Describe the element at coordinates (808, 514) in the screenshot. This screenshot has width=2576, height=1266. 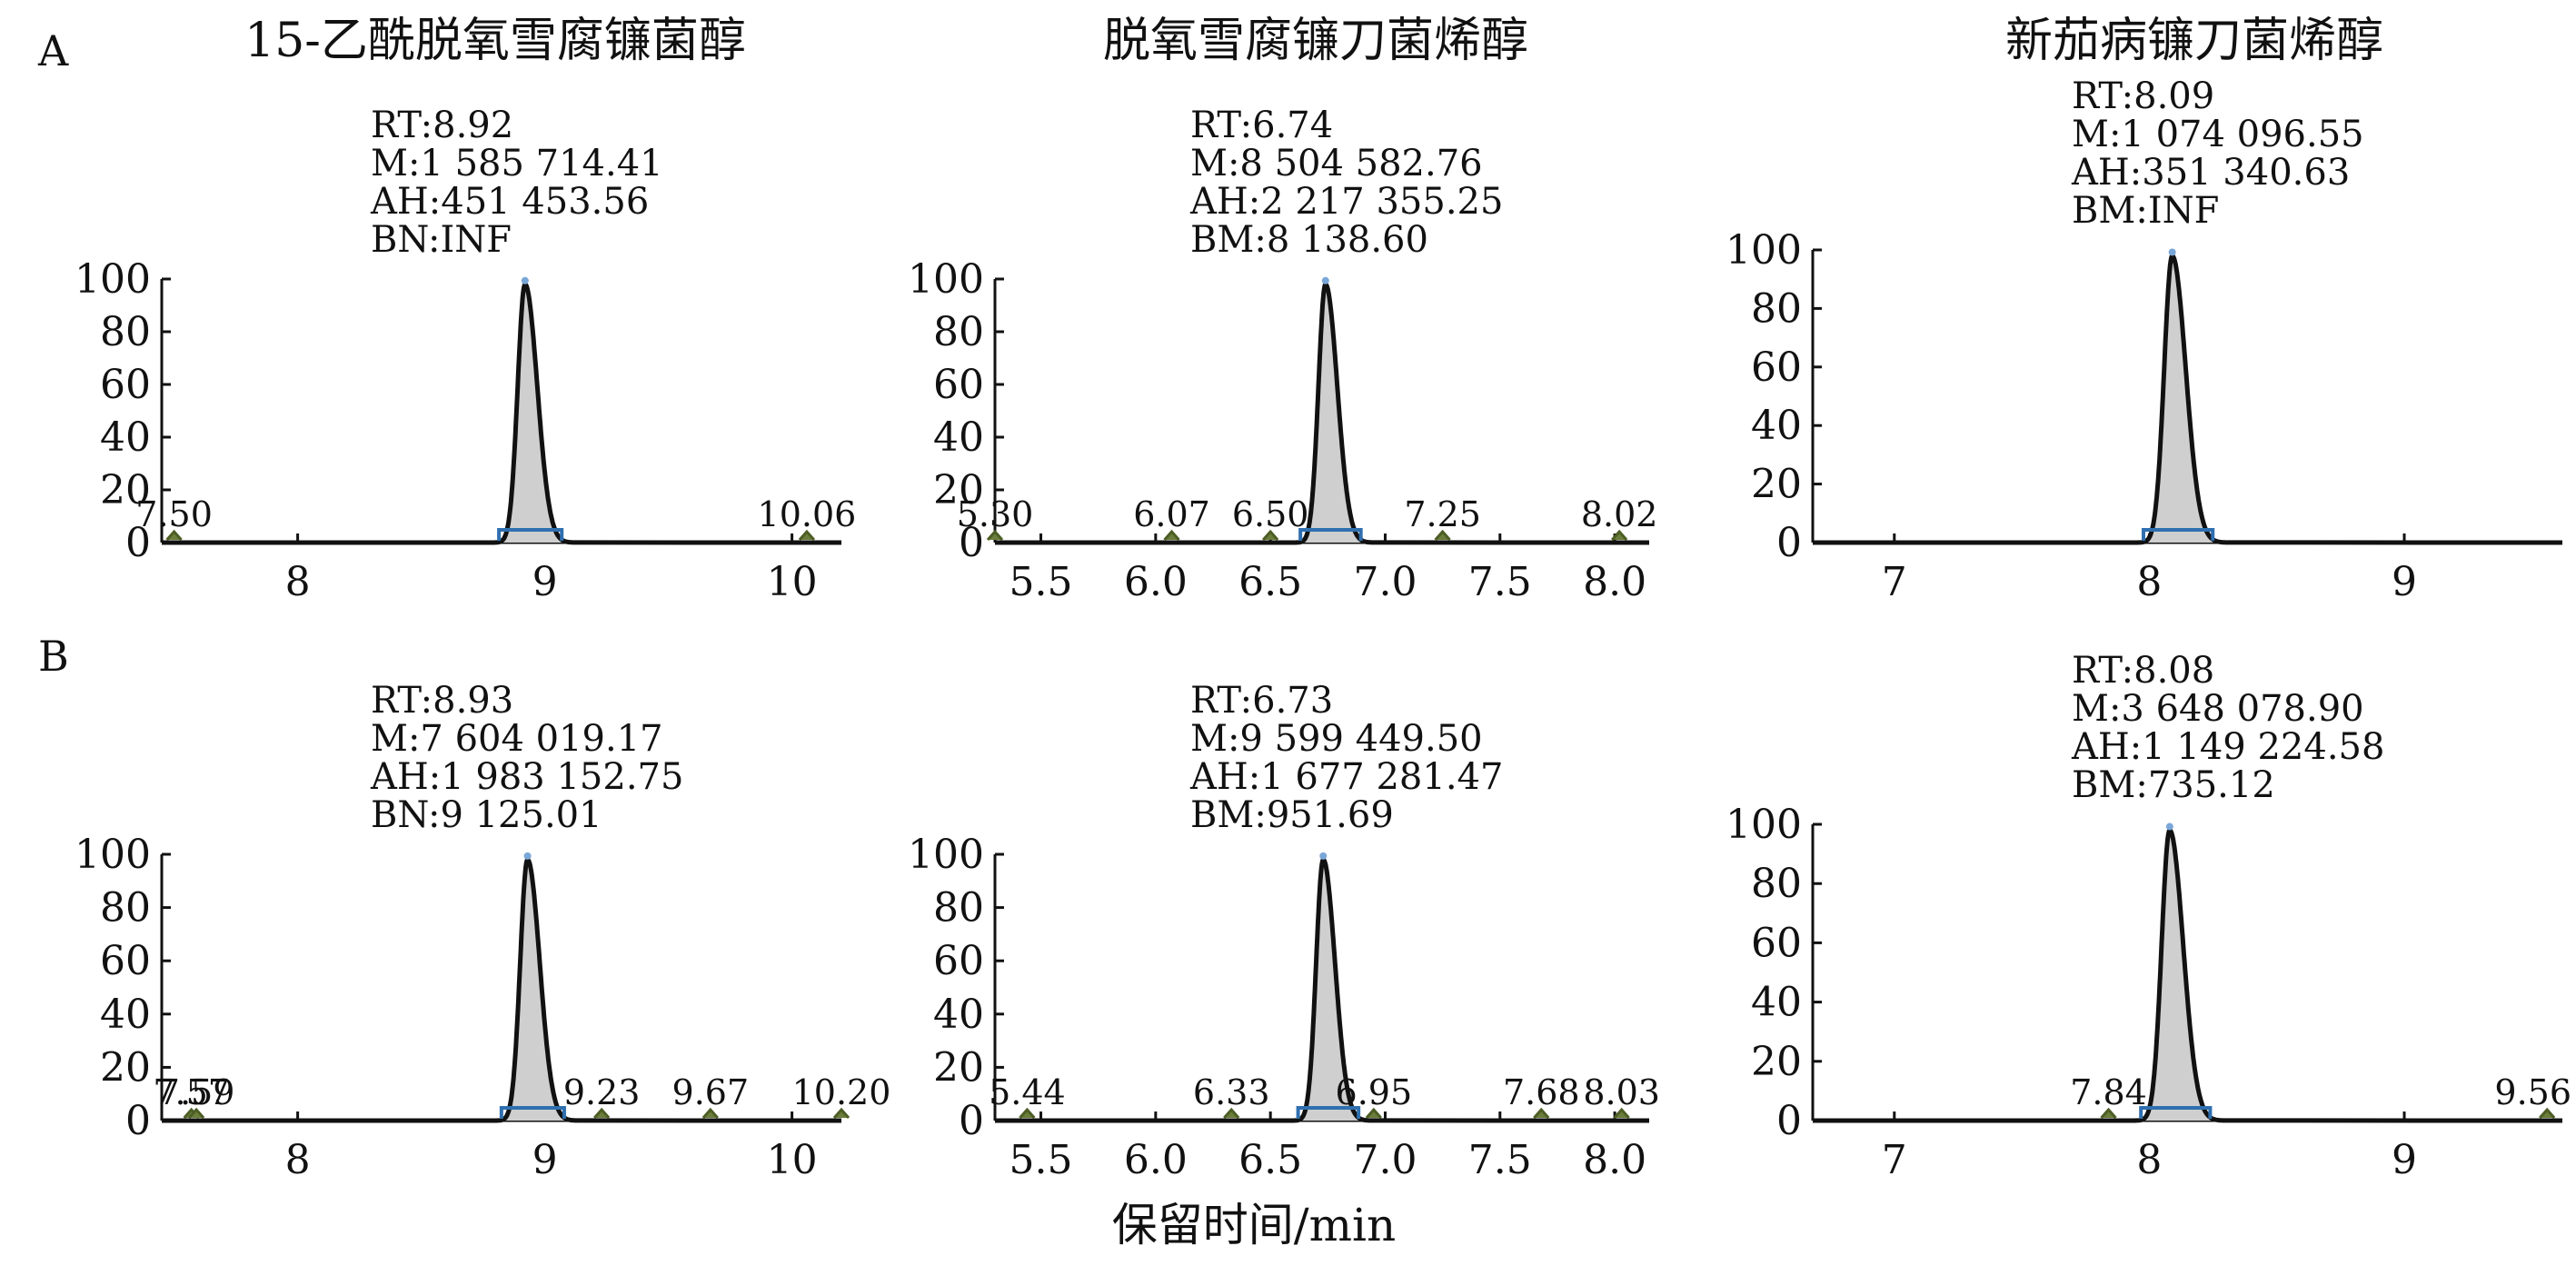
I see `minor-peak-label: 10.06` at that location.